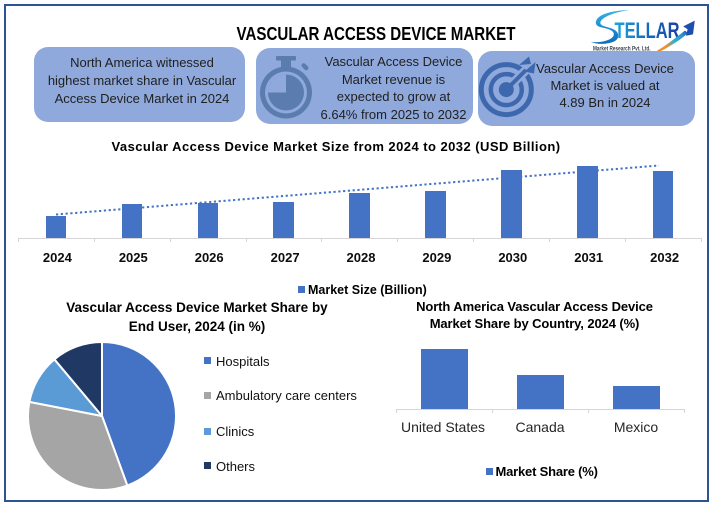 The height and width of the screenshot is (505, 715). I want to click on svg-text: TELLAR, so click(647, 30).